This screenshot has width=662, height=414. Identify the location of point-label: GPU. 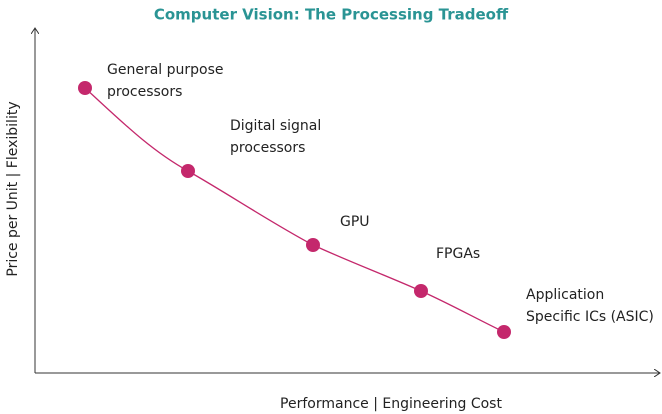
(355, 222).